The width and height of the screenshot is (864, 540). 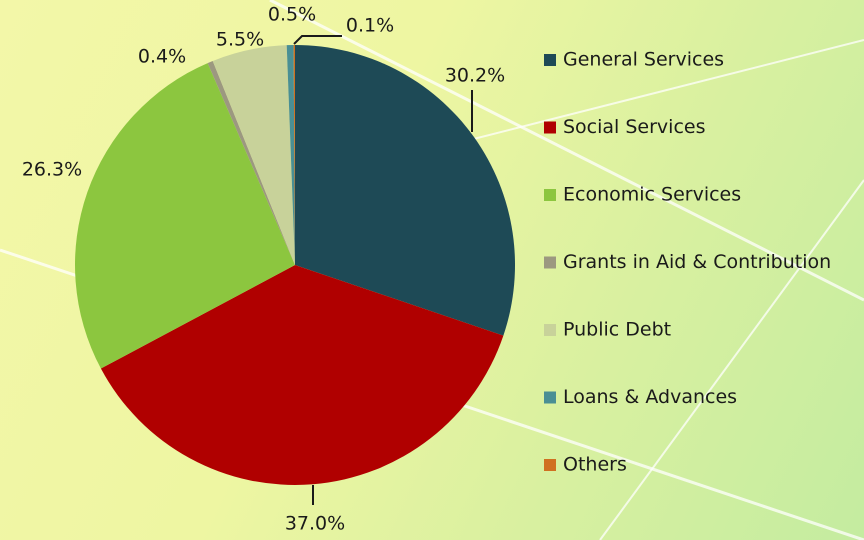 What do you see at coordinates (650, 397) in the screenshot?
I see `legend-label: Loans & Advances` at bounding box center [650, 397].